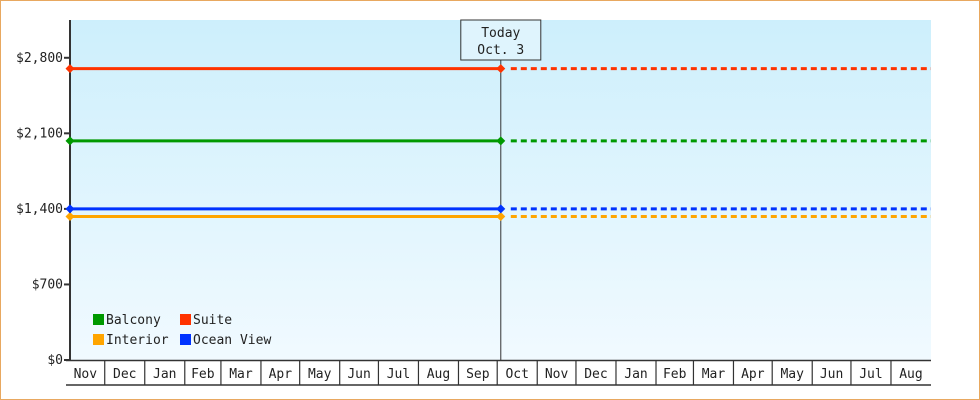  I want to click on legend-label: Ocean View, so click(232, 340).